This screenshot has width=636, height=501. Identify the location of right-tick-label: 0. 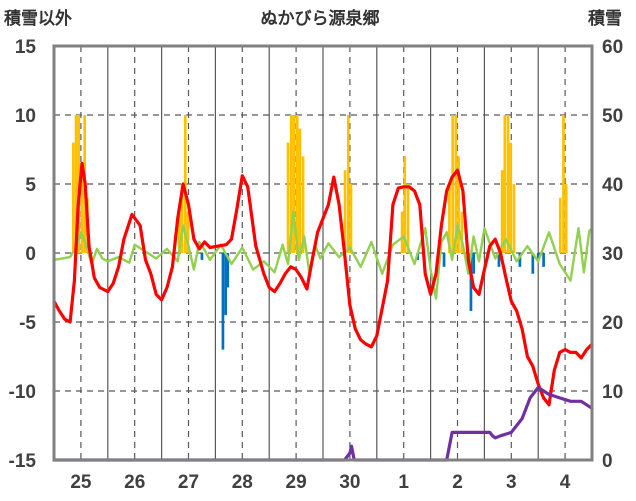
(607, 461).